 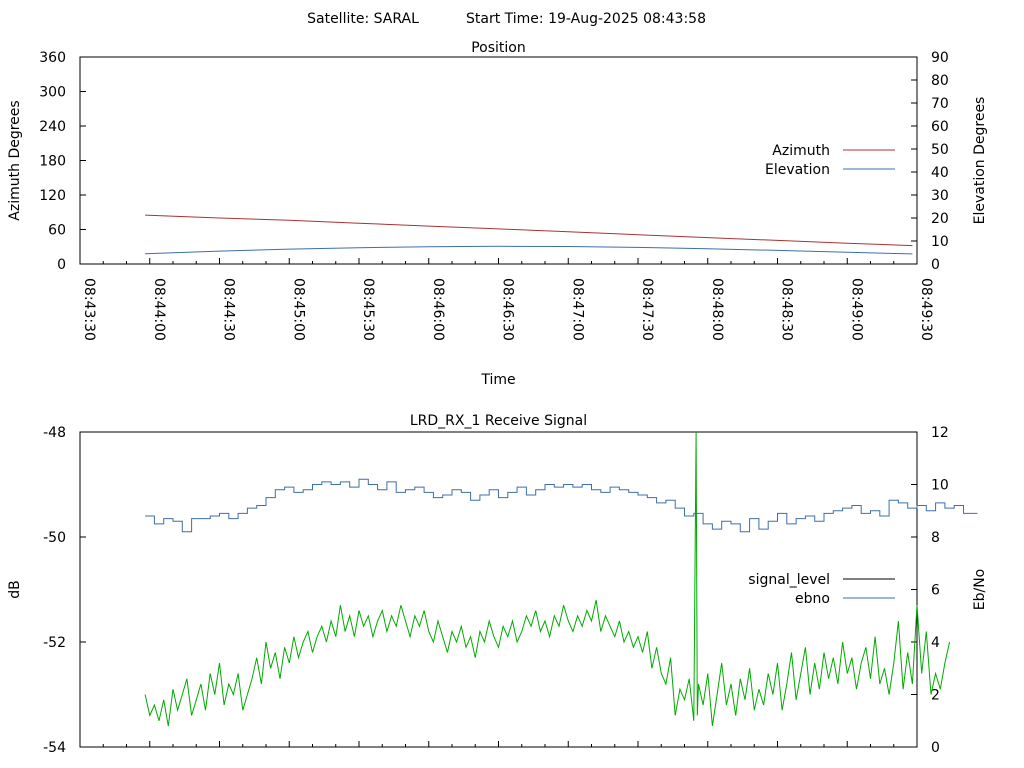 What do you see at coordinates (159, 309) in the screenshot?
I see `x-tick-label: 08:44:00` at bounding box center [159, 309].